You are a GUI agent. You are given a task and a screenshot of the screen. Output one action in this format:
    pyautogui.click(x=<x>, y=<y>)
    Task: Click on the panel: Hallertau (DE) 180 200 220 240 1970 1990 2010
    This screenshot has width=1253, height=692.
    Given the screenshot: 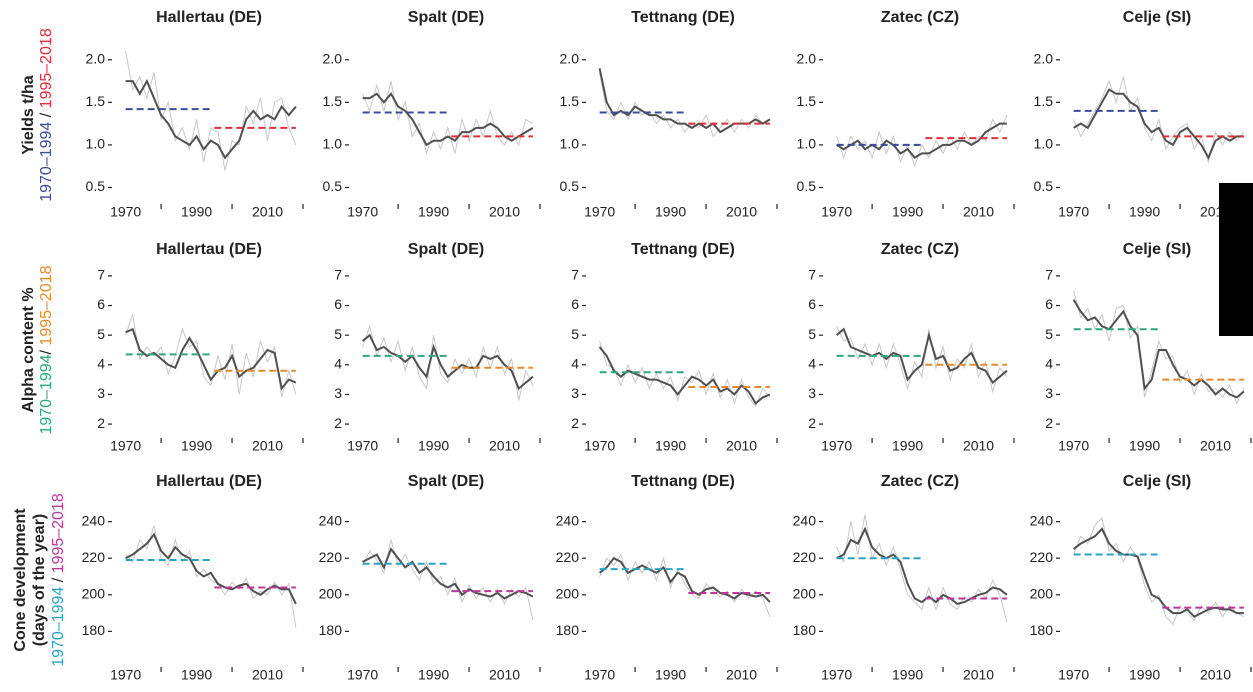 What is the action you would take?
    pyautogui.click(x=193, y=578)
    